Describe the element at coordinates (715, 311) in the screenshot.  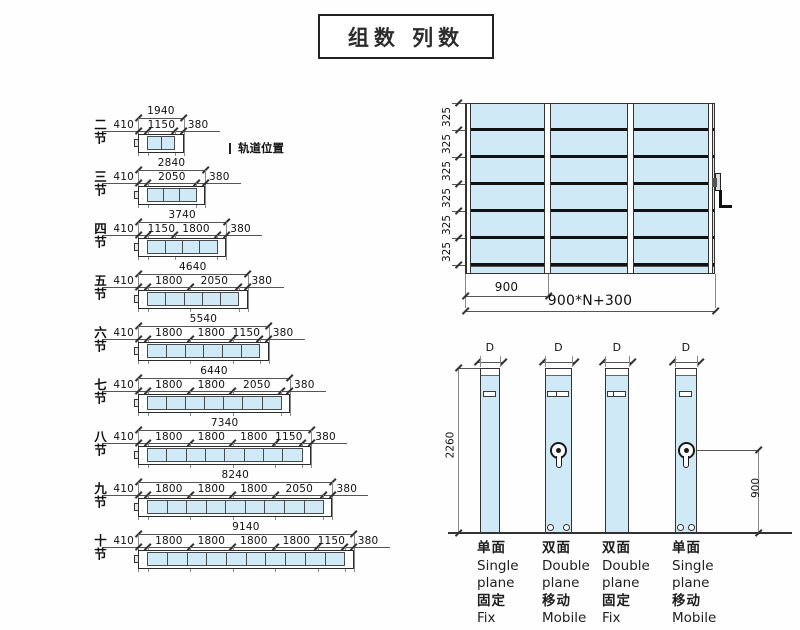
I see `dimension-tick-icon` at that location.